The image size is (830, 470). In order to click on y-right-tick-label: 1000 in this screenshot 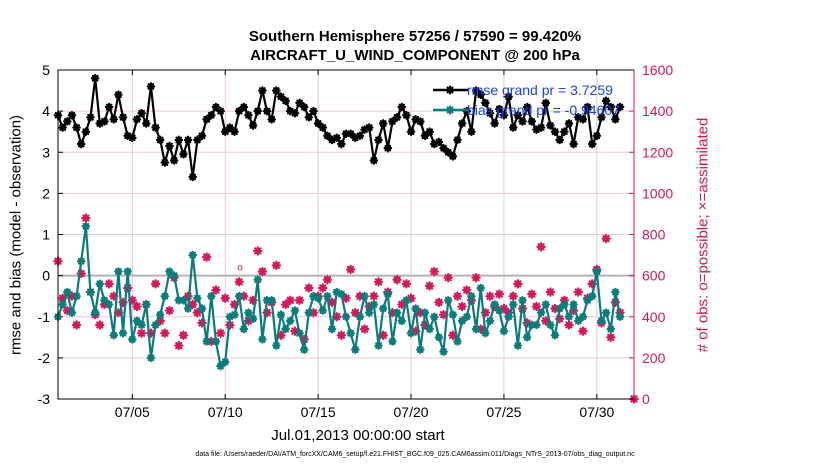, I will do `click(657, 193)`.